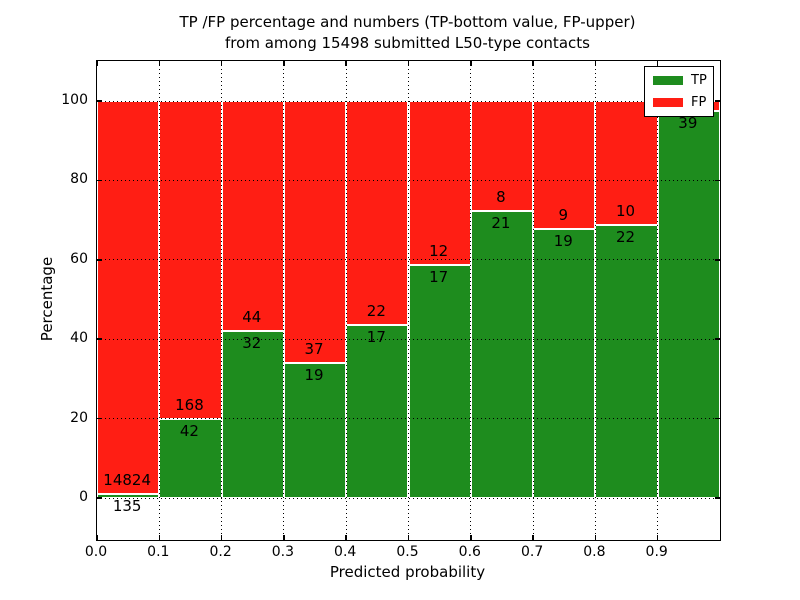 The width and height of the screenshot is (800, 600). What do you see at coordinates (252, 342) in the screenshot?
I see `tp-count-label: 32` at bounding box center [252, 342].